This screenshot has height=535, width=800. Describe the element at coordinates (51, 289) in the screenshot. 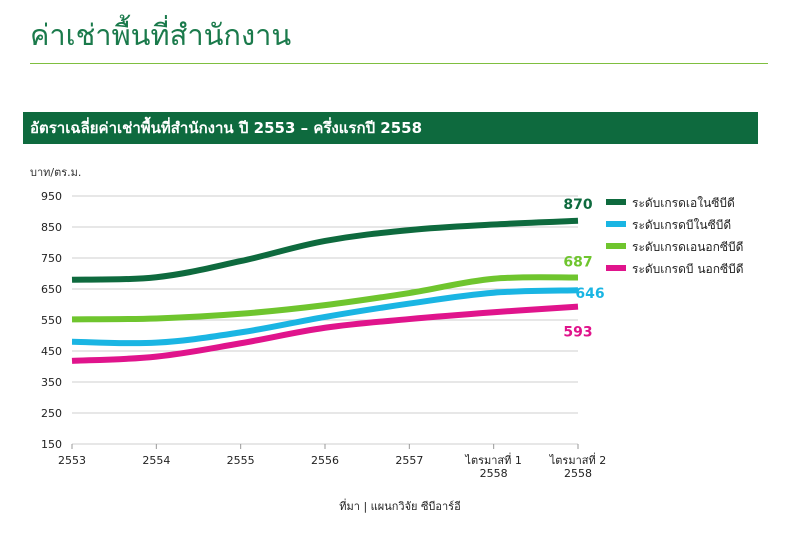

I see `y-tick-label: 650` at that location.